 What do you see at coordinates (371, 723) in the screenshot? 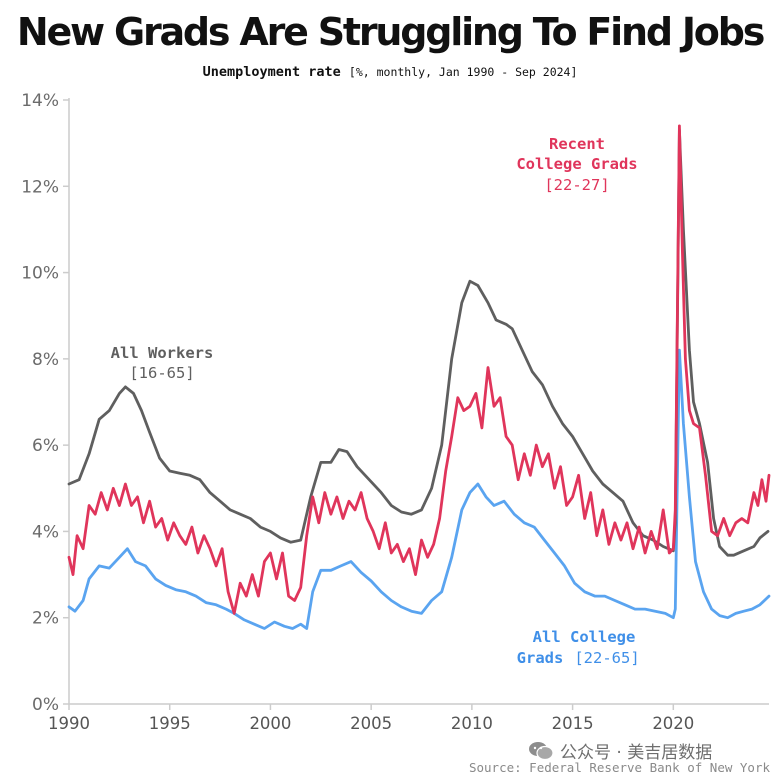
I see `x-tick-label: 2005` at bounding box center [371, 723].